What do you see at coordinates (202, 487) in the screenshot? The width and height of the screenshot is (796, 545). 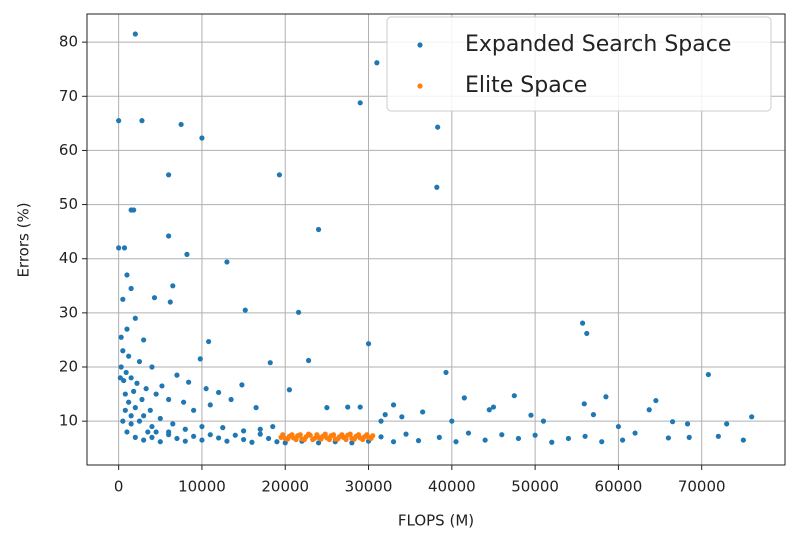 I see `x-tick-label: 10000` at bounding box center [202, 487].